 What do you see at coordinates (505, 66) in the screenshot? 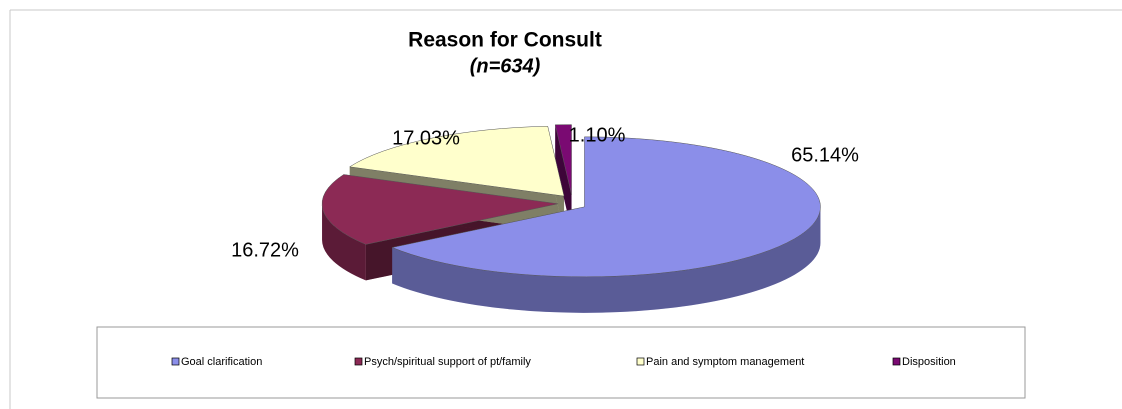
I see `chart-subtitle: (n=634)` at bounding box center [505, 66].